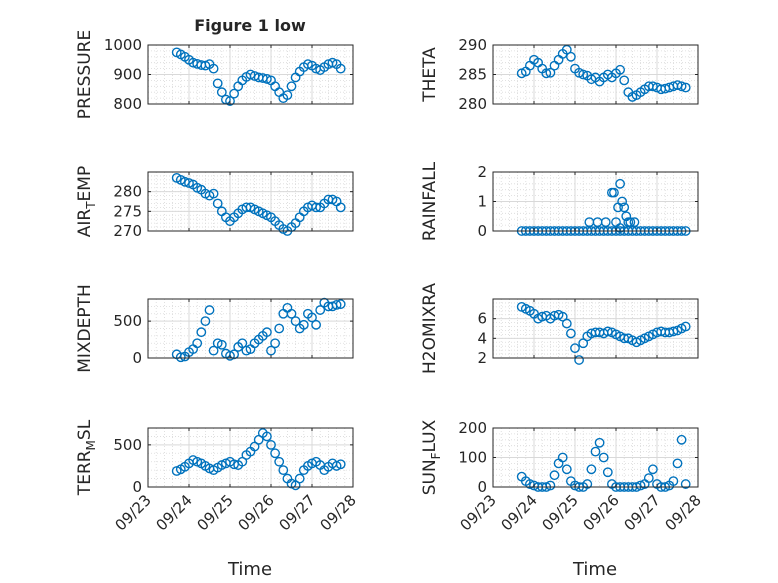  I want to click on x-axis-label-left: Time, so click(249, 569).